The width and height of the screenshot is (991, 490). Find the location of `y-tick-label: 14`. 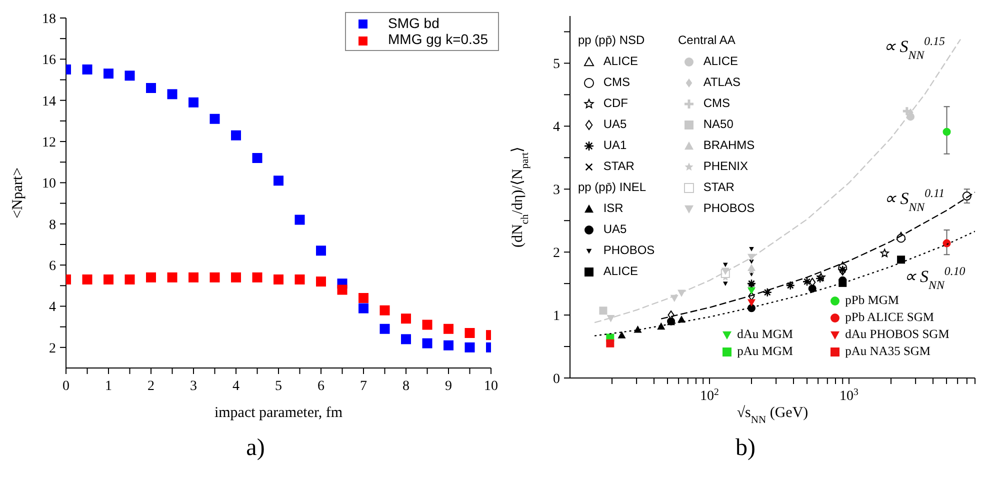

y-tick-label: 14 is located at coordinates (49, 102).